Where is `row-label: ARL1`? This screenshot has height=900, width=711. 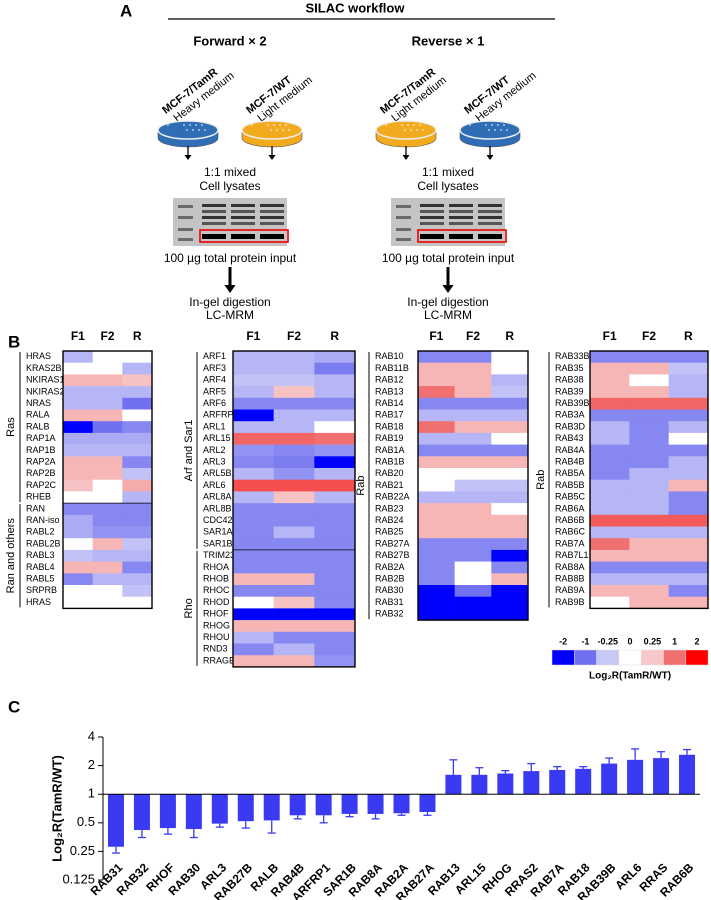 row-label: ARL1 is located at coordinates (214, 426).